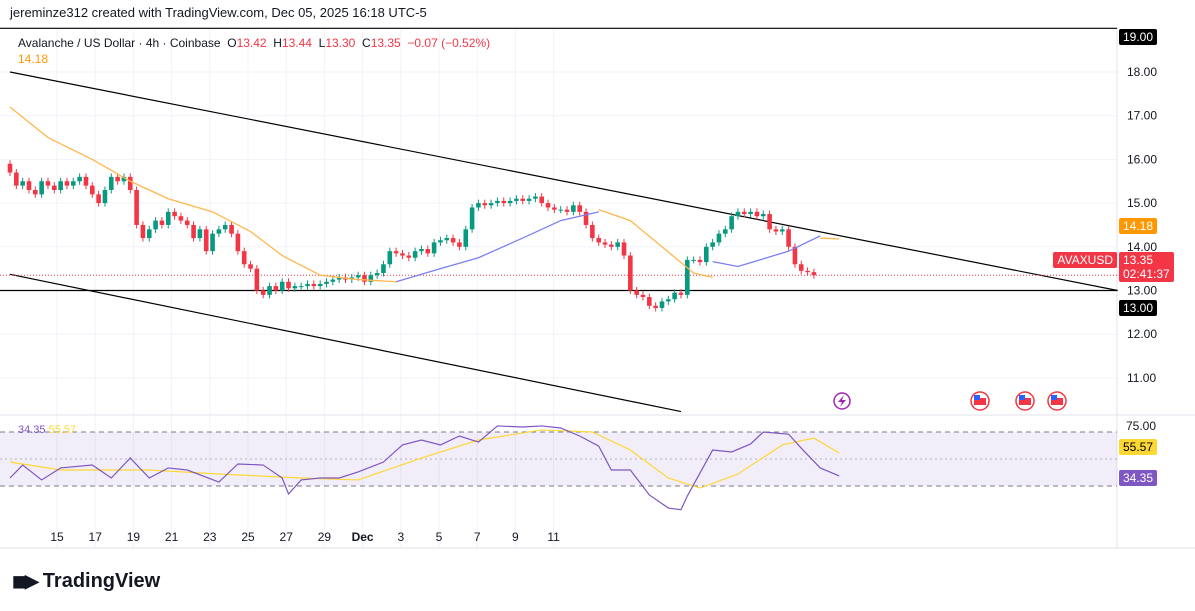 Image resolution: width=1195 pixels, height=611 pixels. Describe the element at coordinates (1138, 37) in the screenshot. I see `level-19-tag: 19.00` at that location.